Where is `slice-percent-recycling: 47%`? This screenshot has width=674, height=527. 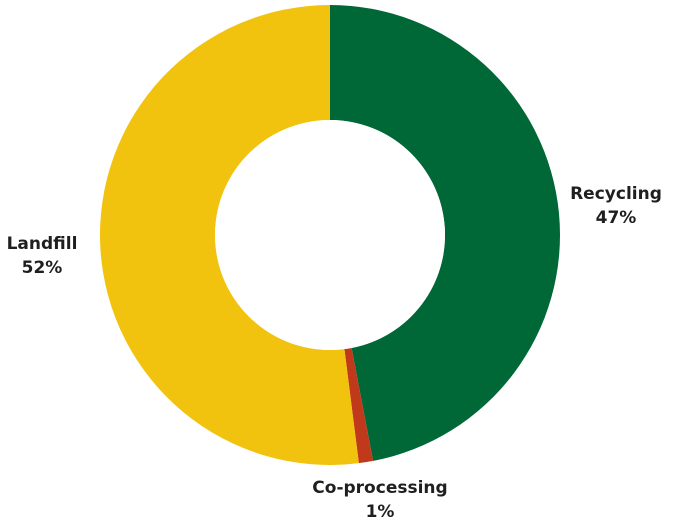
slice-percent-recycling: 47% is located at coordinates (616, 218).